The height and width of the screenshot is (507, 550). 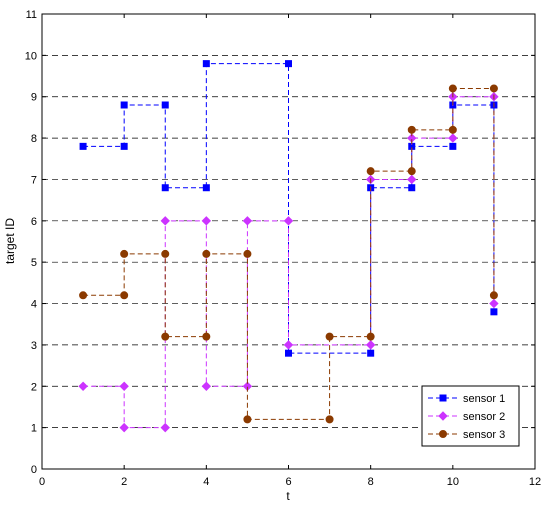 What do you see at coordinates (34, 305) in the screenshot?
I see `y-tick-label: 4` at bounding box center [34, 305].